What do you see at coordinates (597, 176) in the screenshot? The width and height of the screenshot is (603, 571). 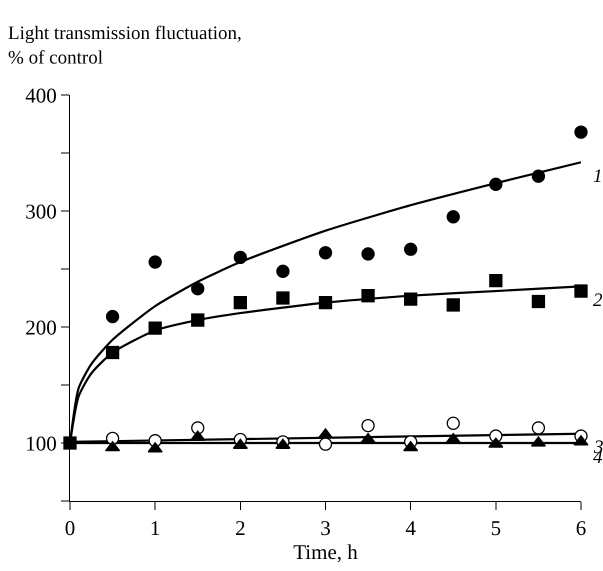 I see `series-label: 1` at bounding box center [597, 176].